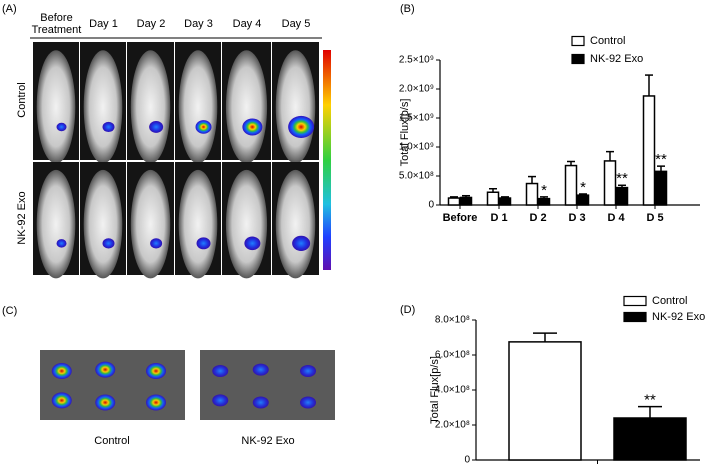 The height and width of the screenshot is (464, 709). Describe the element at coordinates (452, 320) in the screenshot. I see `y-tick-label: 8.0×10⁸` at that location.